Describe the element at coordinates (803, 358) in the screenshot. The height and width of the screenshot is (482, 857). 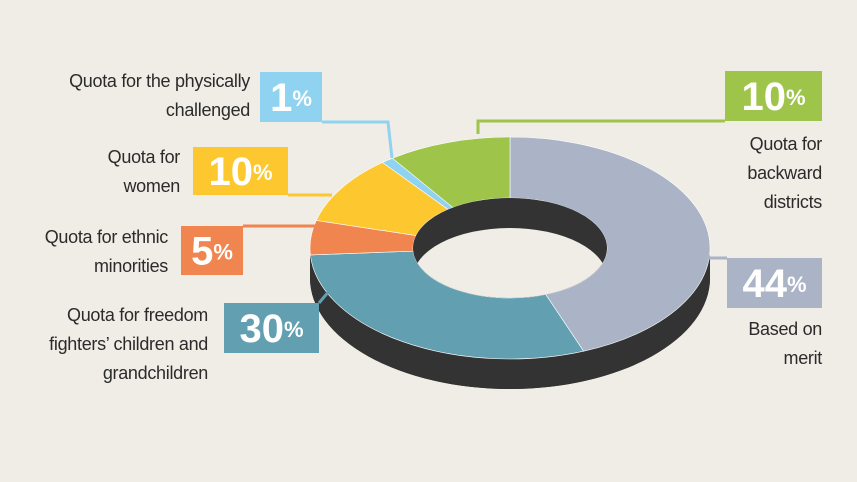
I see `category-label: merit` at that location.